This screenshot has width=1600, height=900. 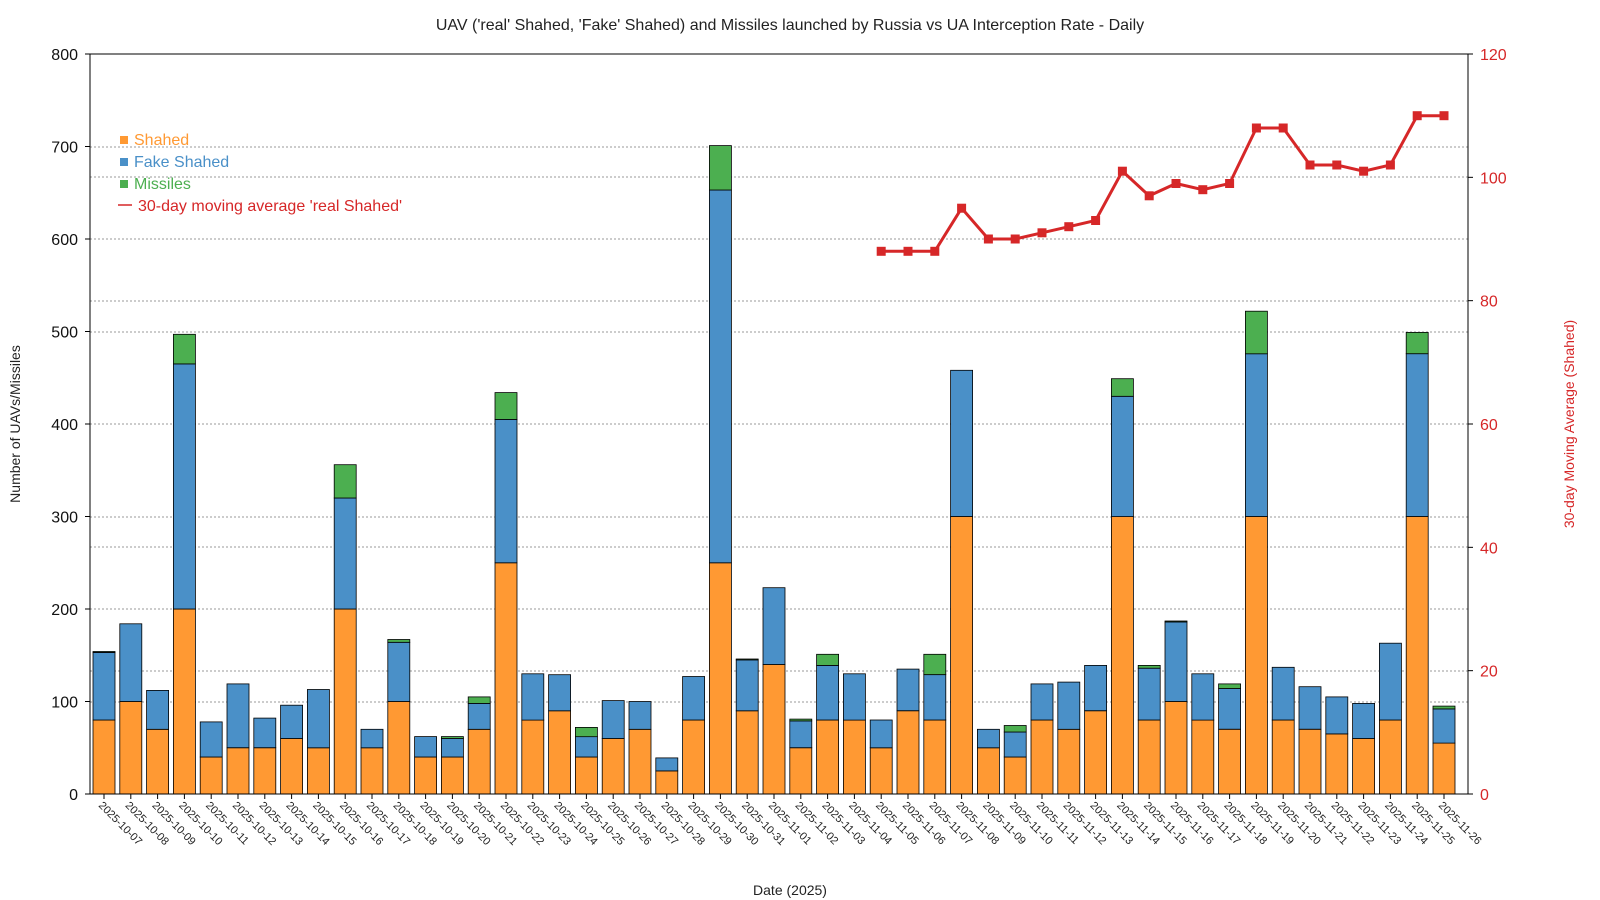 What do you see at coordinates (790, 890) in the screenshot?
I see `x-axis-title: Date (2025)` at bounding box center [790, 890].